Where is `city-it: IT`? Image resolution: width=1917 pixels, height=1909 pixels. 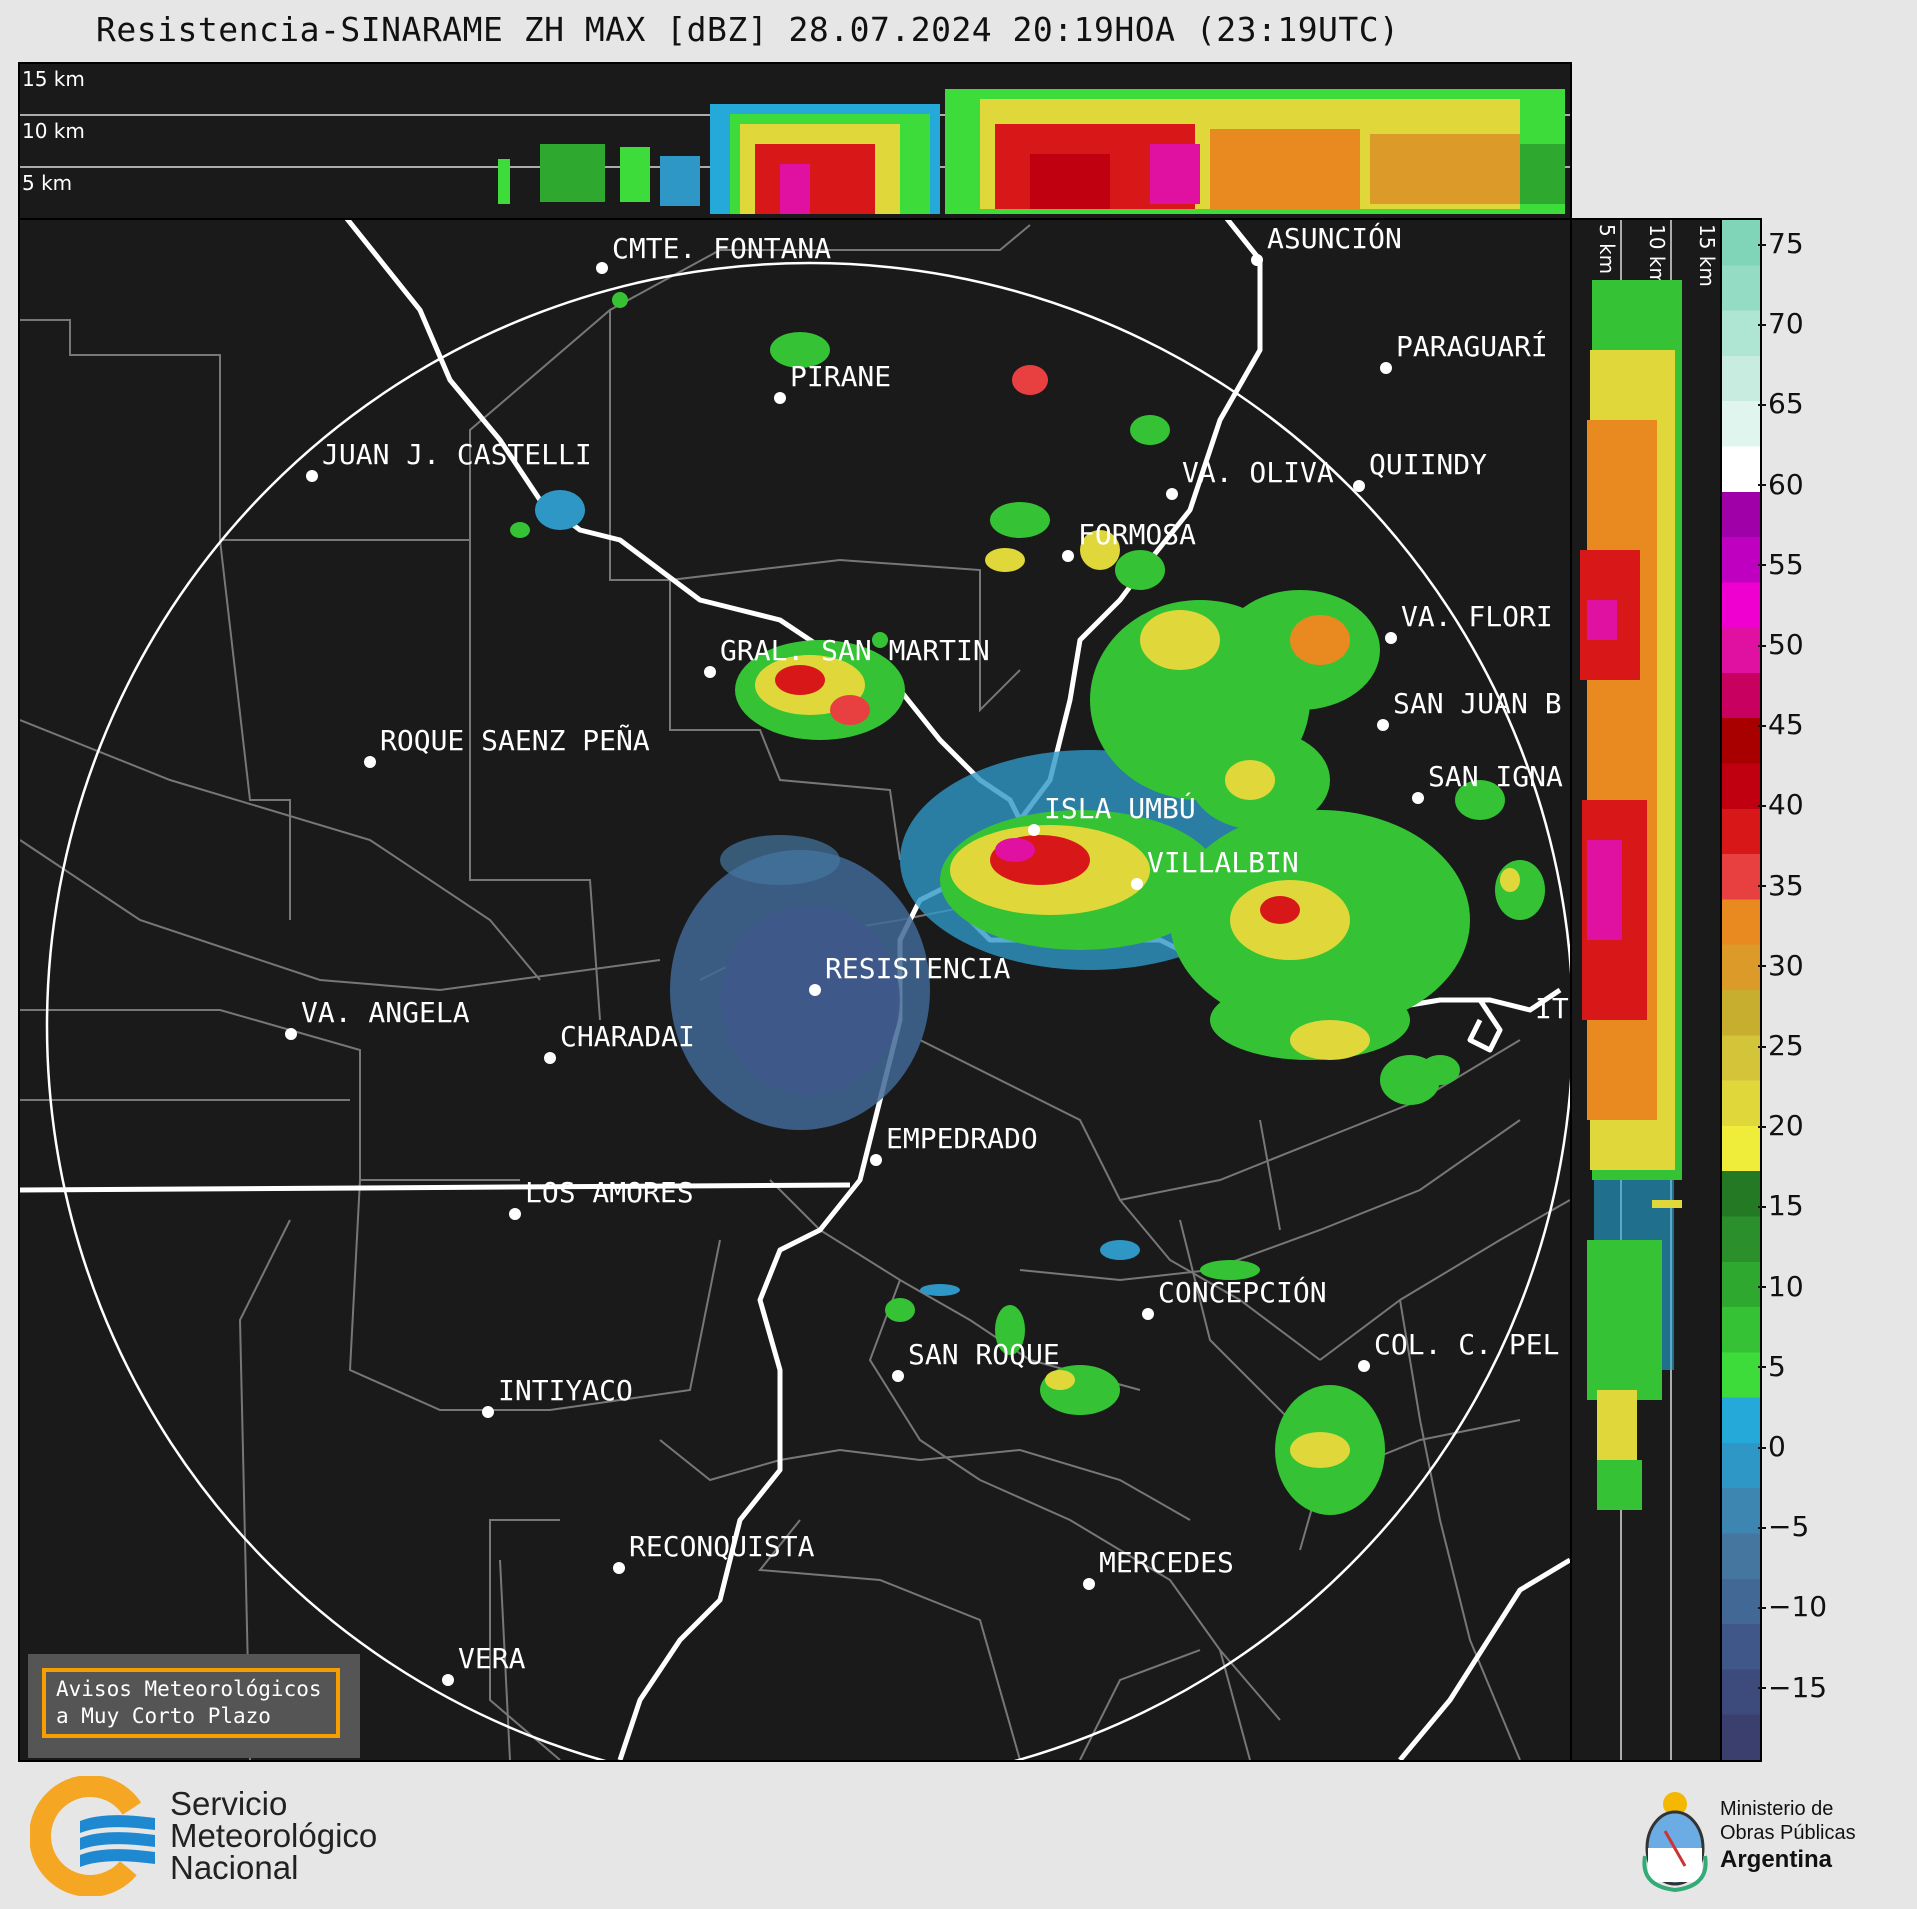 city-it: IT is located at coordinates (1552, 1008).